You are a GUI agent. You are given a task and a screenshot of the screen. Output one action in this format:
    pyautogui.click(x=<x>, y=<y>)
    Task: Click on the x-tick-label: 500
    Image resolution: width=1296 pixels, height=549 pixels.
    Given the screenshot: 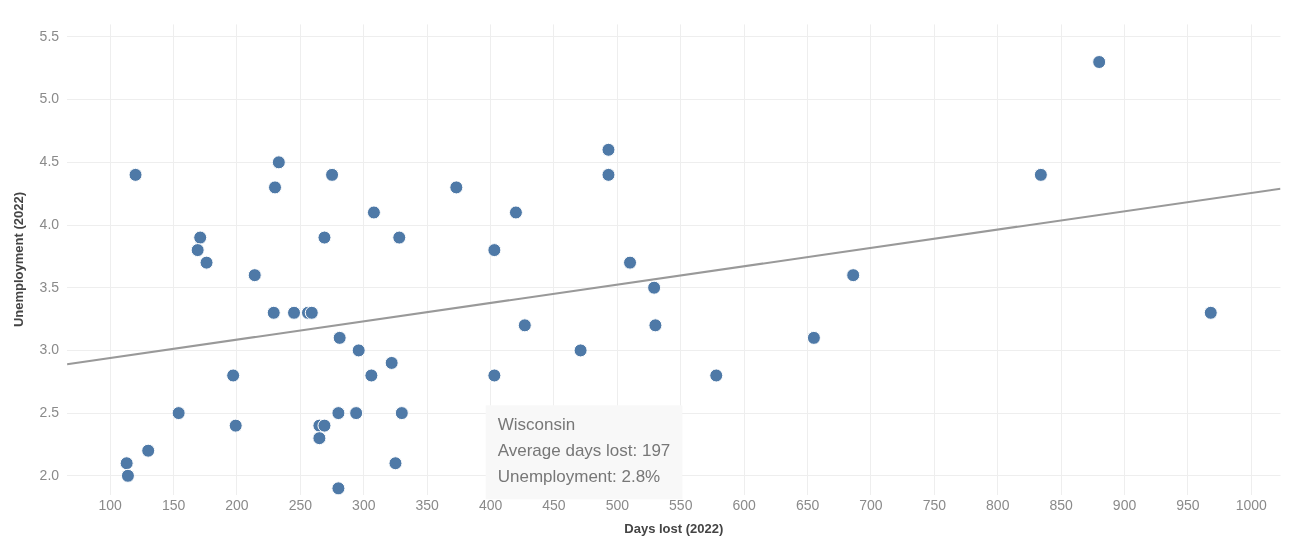 What is the action you would take?
    pyautogui.click(x=617, y=504)
    